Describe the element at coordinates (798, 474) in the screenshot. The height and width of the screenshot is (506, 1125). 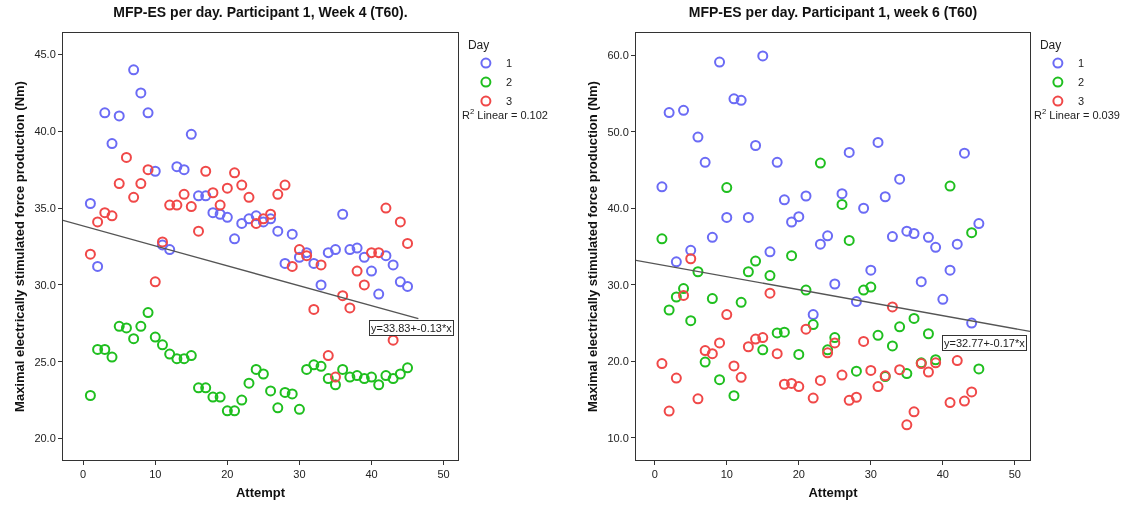
I see `x-tick-label: 20` at that location.